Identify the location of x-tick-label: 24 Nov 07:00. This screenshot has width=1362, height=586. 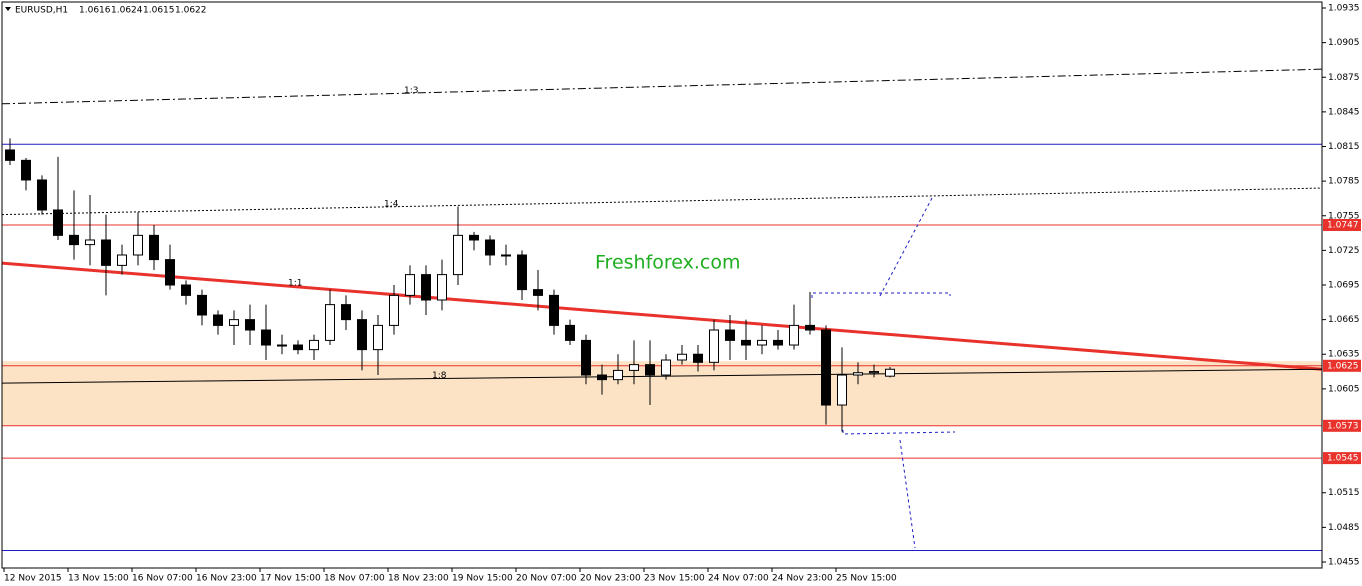
(738, 579).